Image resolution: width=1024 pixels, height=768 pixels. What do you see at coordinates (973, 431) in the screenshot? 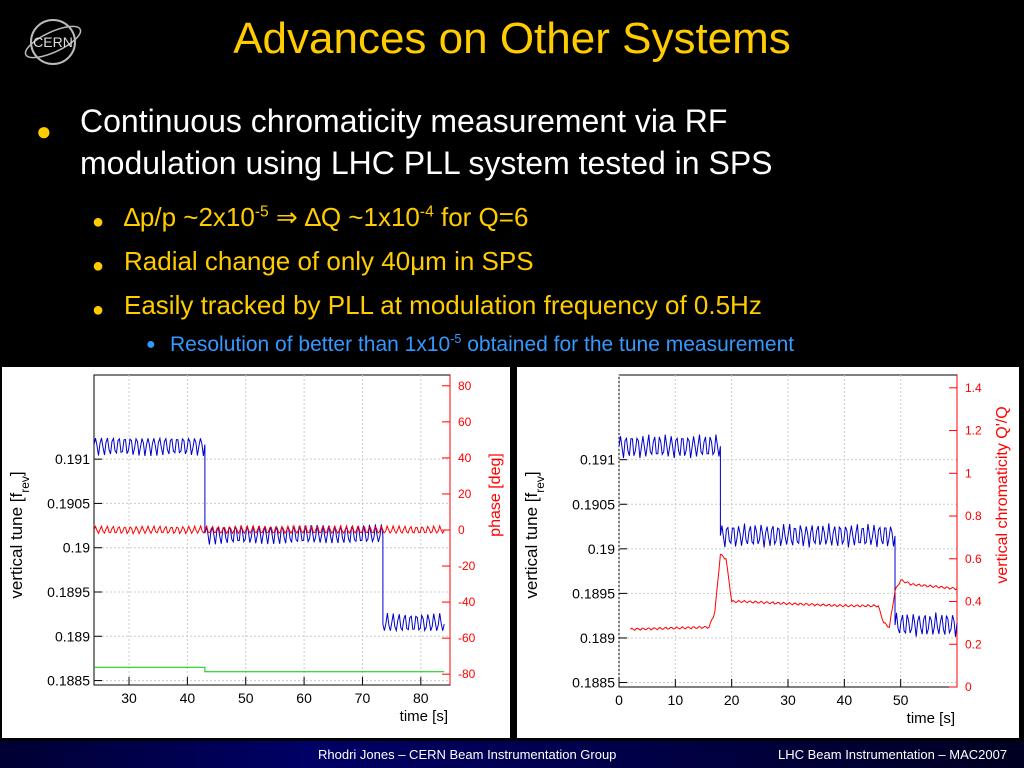
I see `y2-tick-label: 1.2` at bounding box center [973, 431].